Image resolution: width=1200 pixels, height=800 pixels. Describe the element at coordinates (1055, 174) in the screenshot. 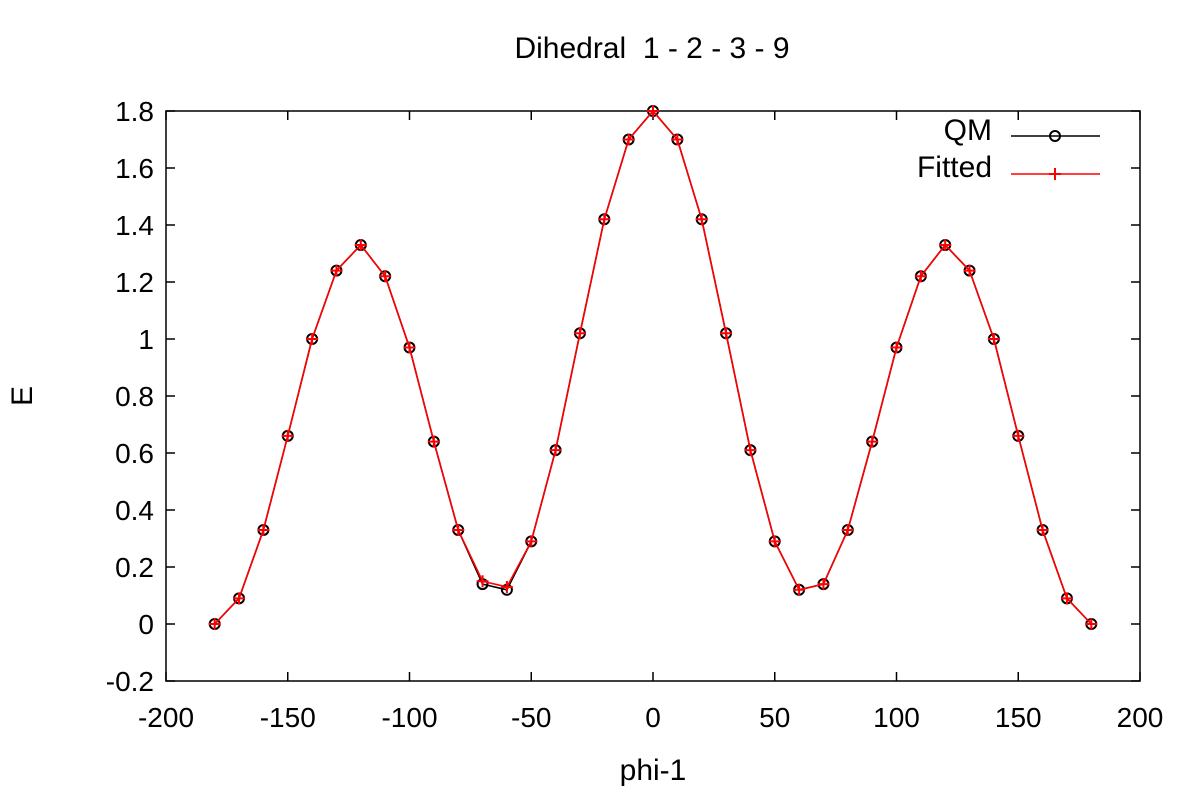

I see `legend-marker-fitted` at that location.